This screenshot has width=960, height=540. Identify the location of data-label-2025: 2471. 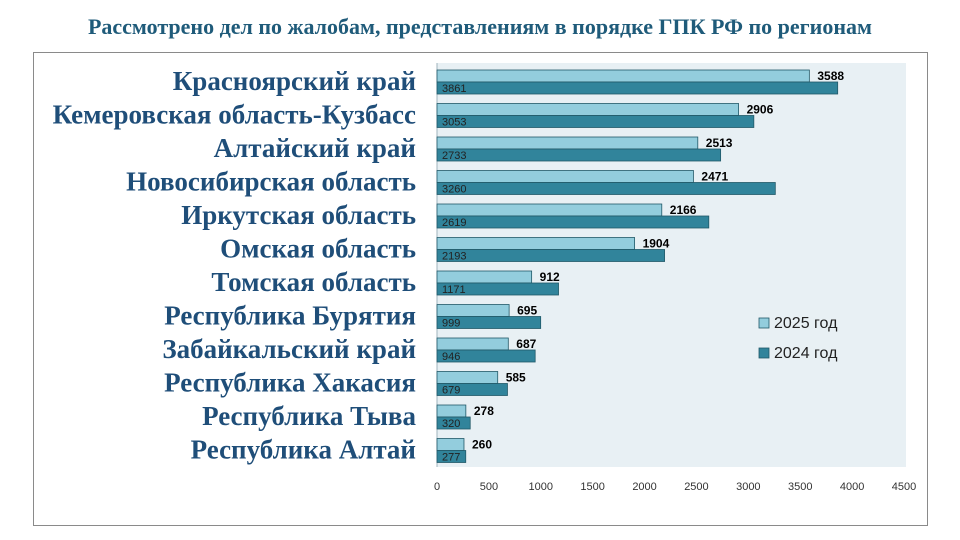
(714, 177).